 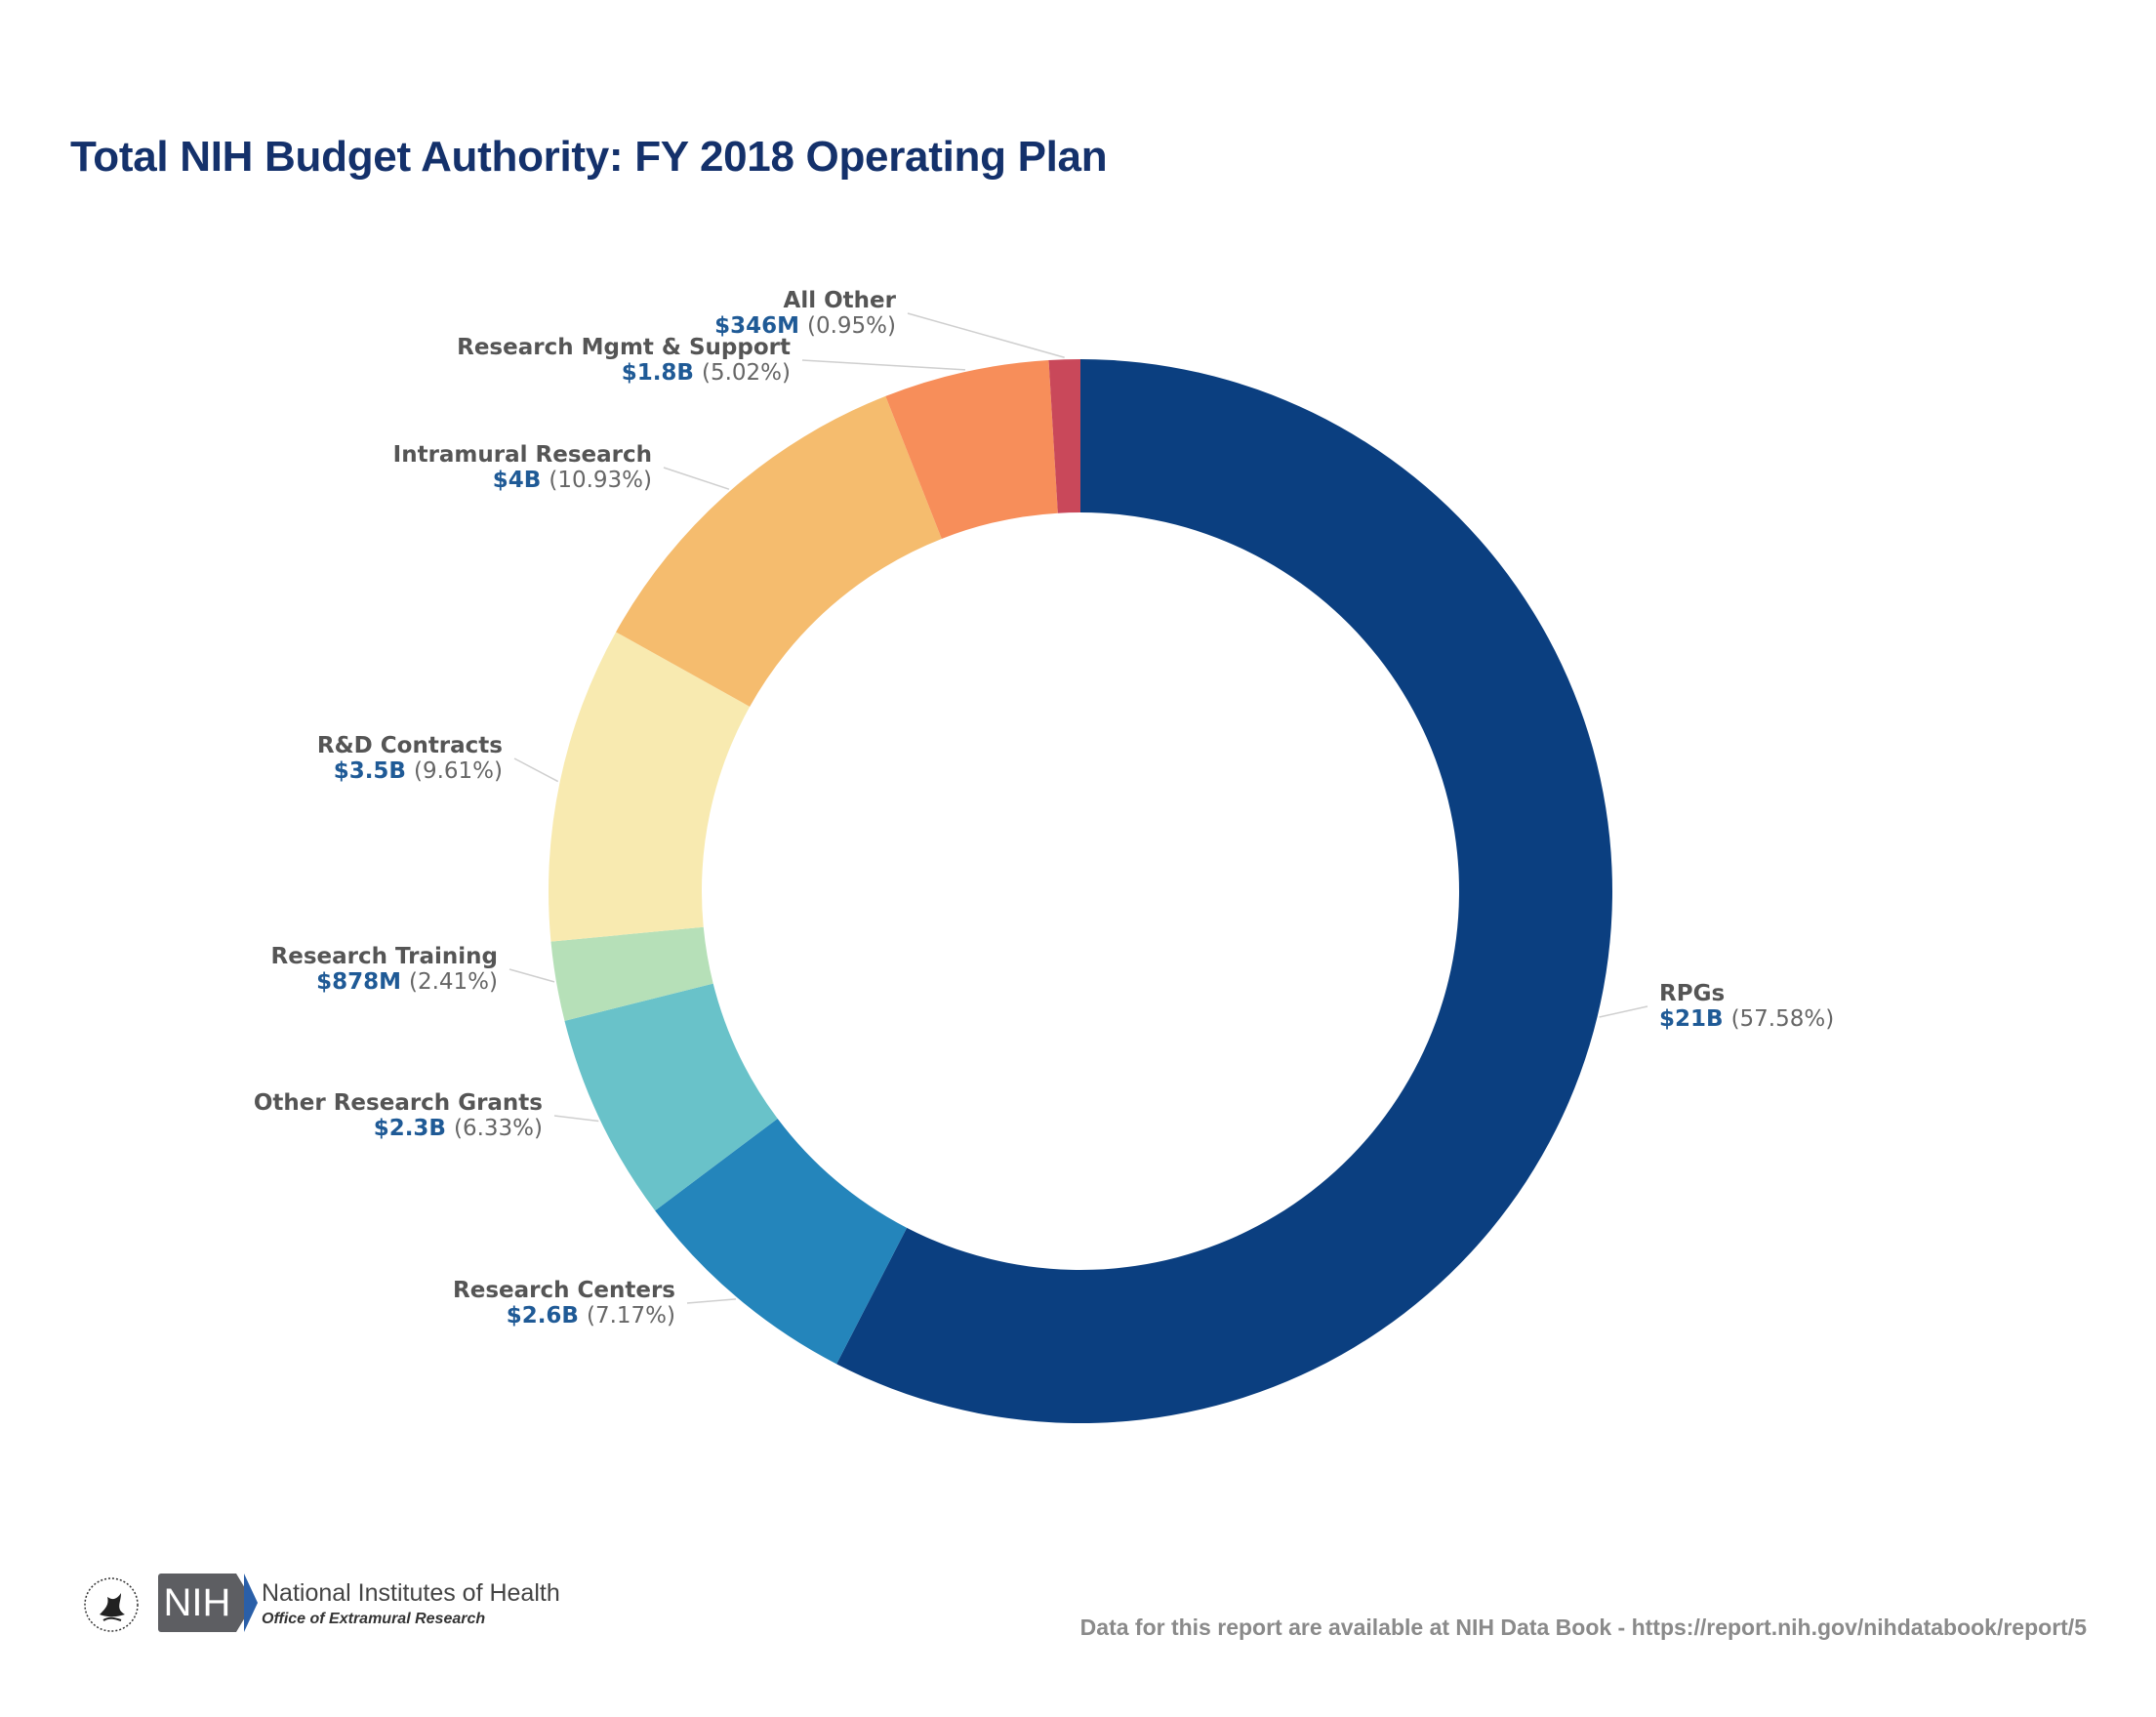 I want to click on slice-label-name: Research Centers, so click(x=564, y=1290).